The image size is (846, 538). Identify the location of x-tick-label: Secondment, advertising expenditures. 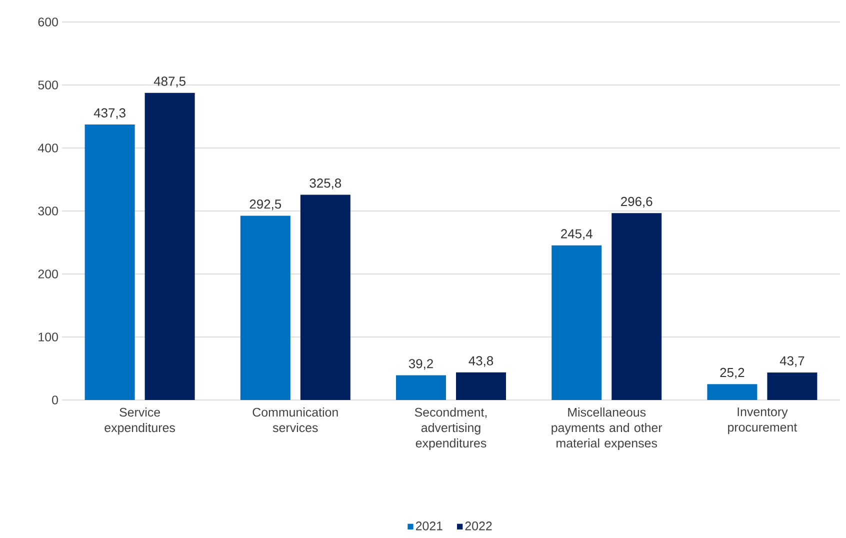
(450, 429).